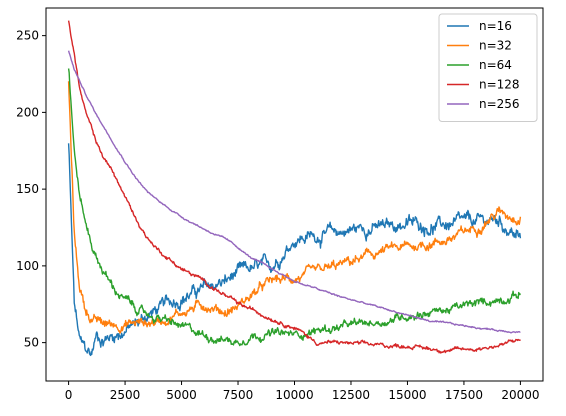 The width and height of the screenshot is (566, 416). What do you see at coordinates (31, 343) in the screenshot?
I see `y-tick-label: 50` at bounding box center [31, 343].